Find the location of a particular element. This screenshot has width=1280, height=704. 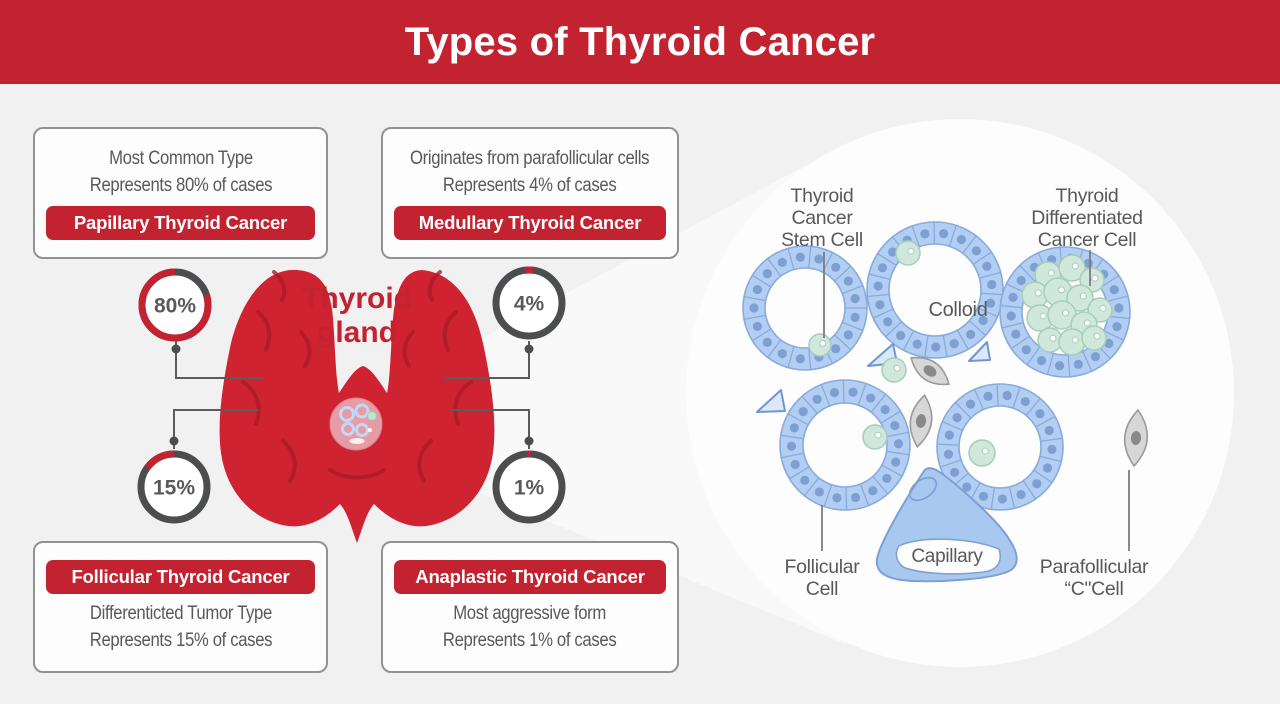

follicular-name-badge: Follicular Thyroid Cancer is located at coordinates (180, 576).